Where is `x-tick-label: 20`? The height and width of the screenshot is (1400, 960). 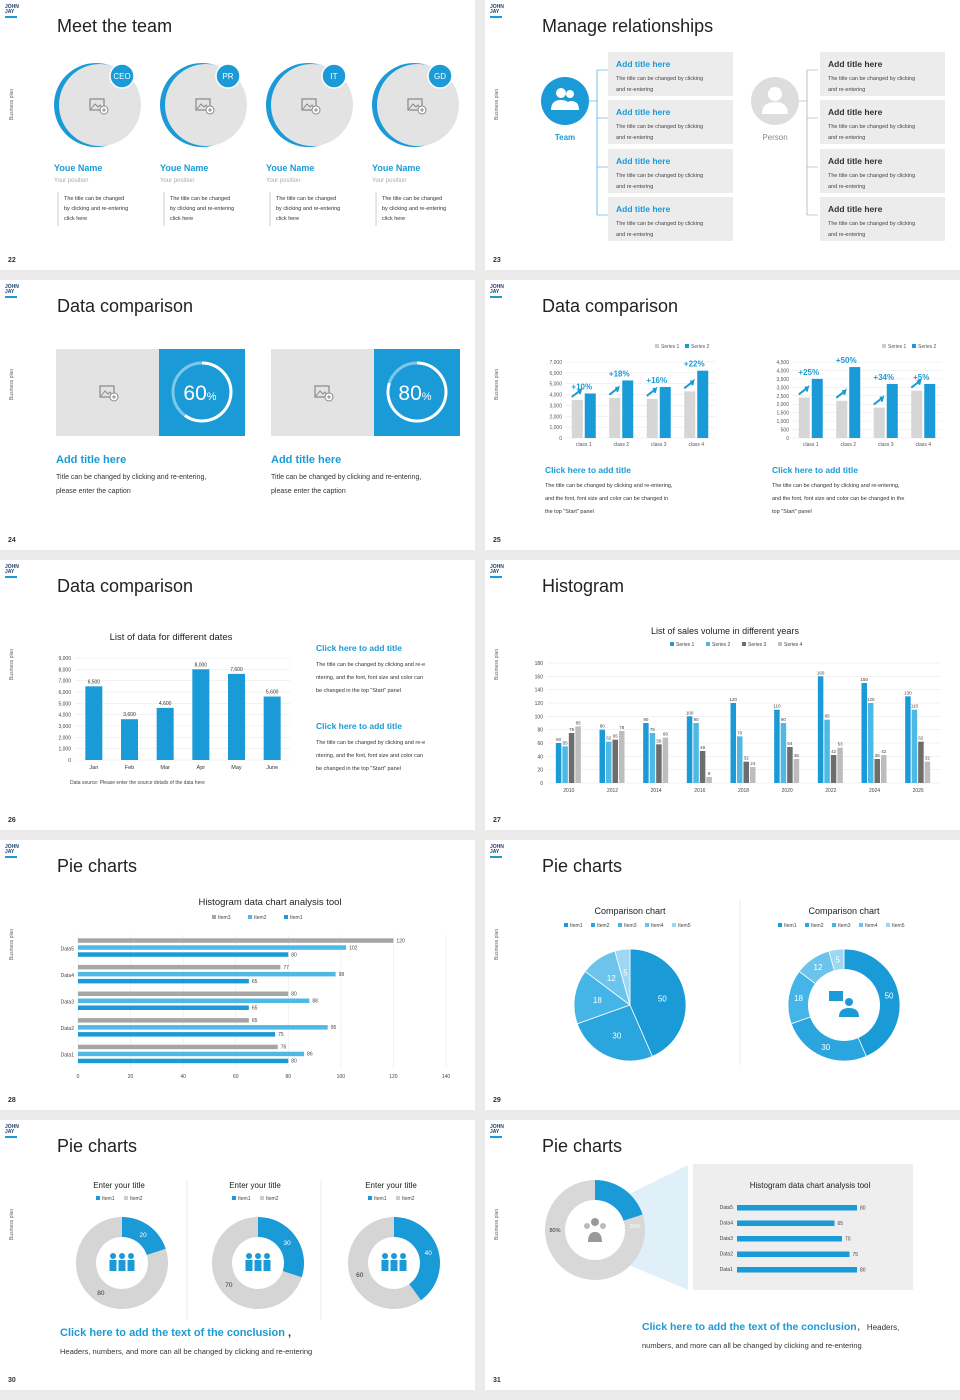
x-tick-label: 20 is located at coordinates (131, 1077).